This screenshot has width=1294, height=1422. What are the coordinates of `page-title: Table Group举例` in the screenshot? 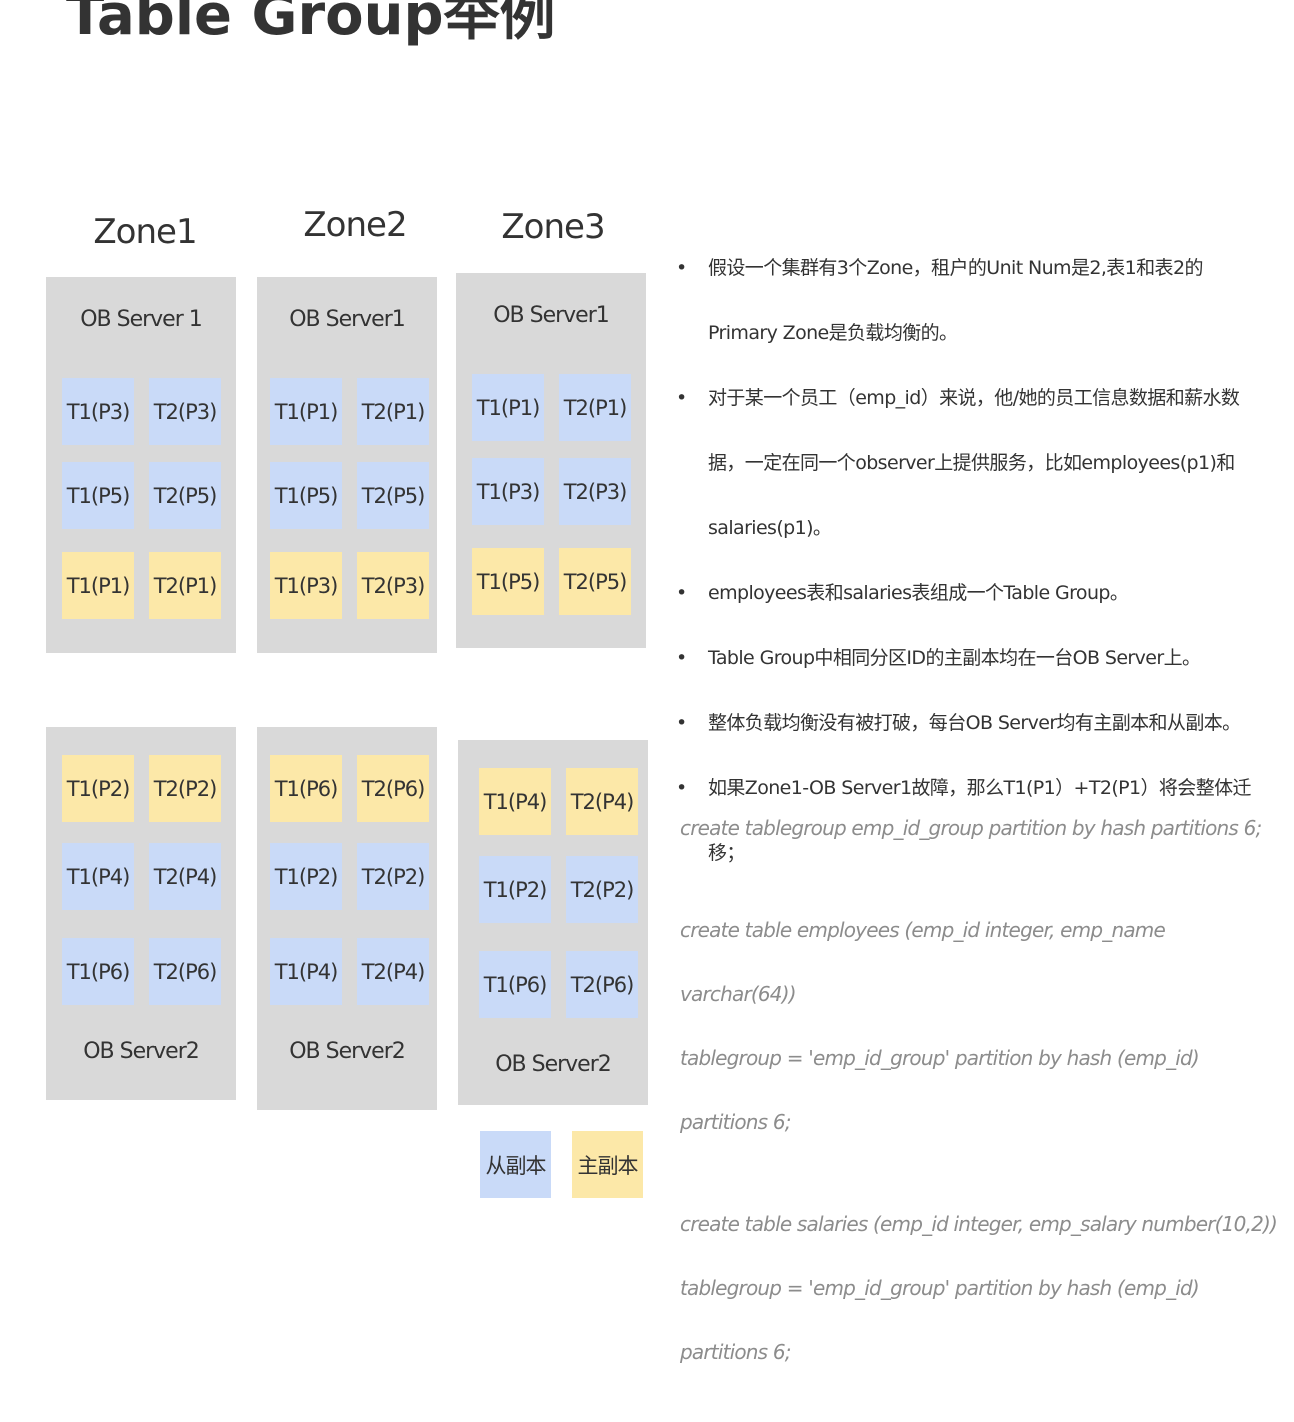 It's located at (311, 24).